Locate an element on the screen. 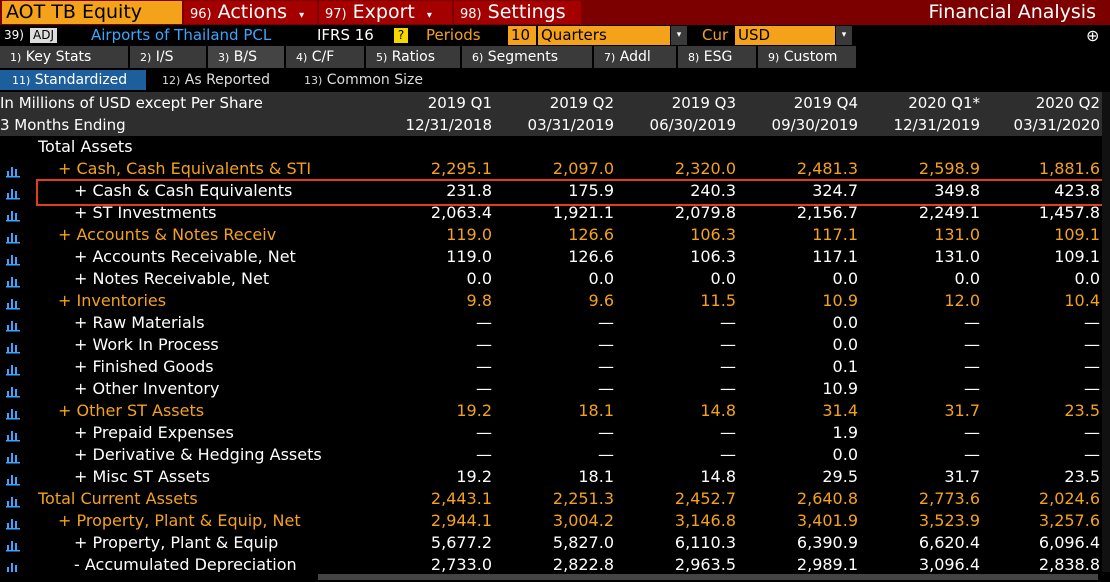 The width and height of the screenshot is (1110, 582). table-cell: 31.4 is located at coordinates (840, 410).